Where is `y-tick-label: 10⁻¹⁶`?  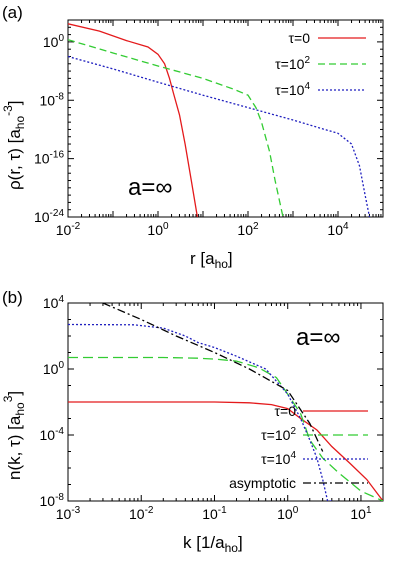
y-tick-label: 10⁻¹⁶ is located at coordinates (49, 158).